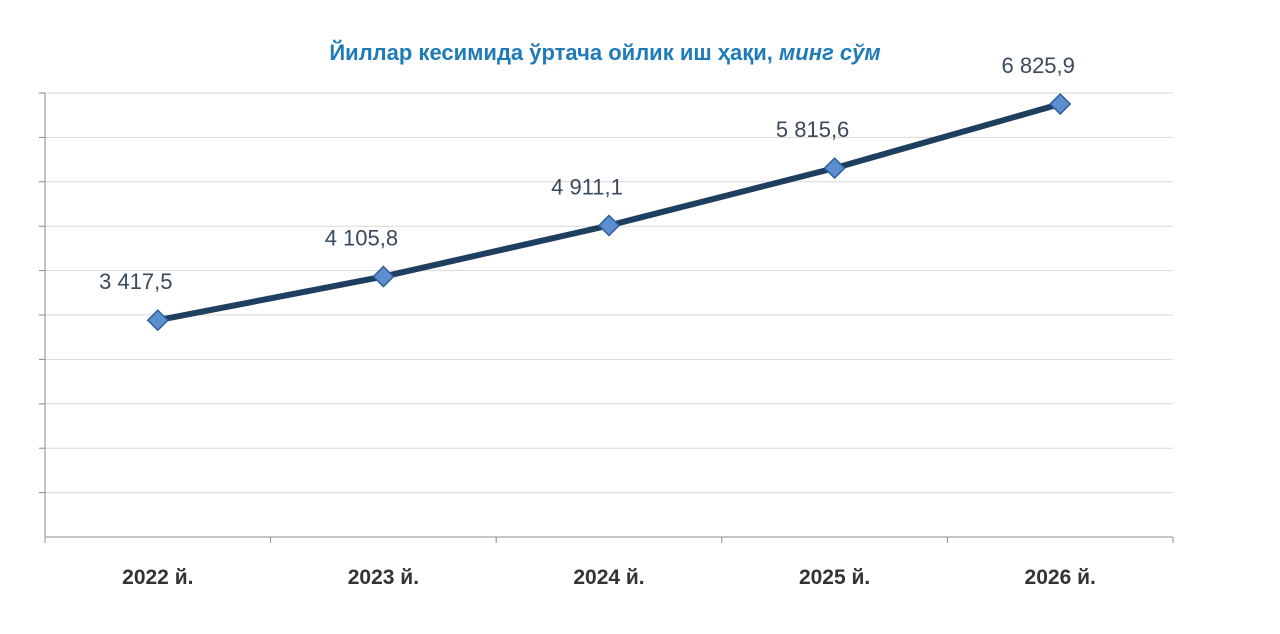 Image resolution: width=1280 pixels, height=634 pixels. What do you see at coordinates (383, 577) in the screenshot?
I see `x-tick-label: 2023 й.` at bounding box center [383, 577].